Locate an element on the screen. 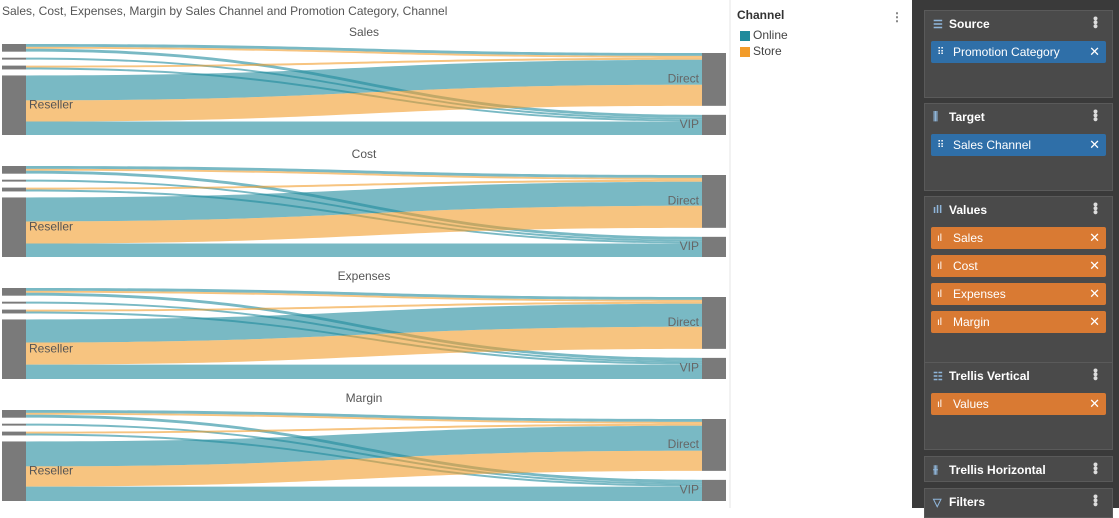 This screenshot has height=518, width=1119. section-title: Values is located at coordinates (968, 210).